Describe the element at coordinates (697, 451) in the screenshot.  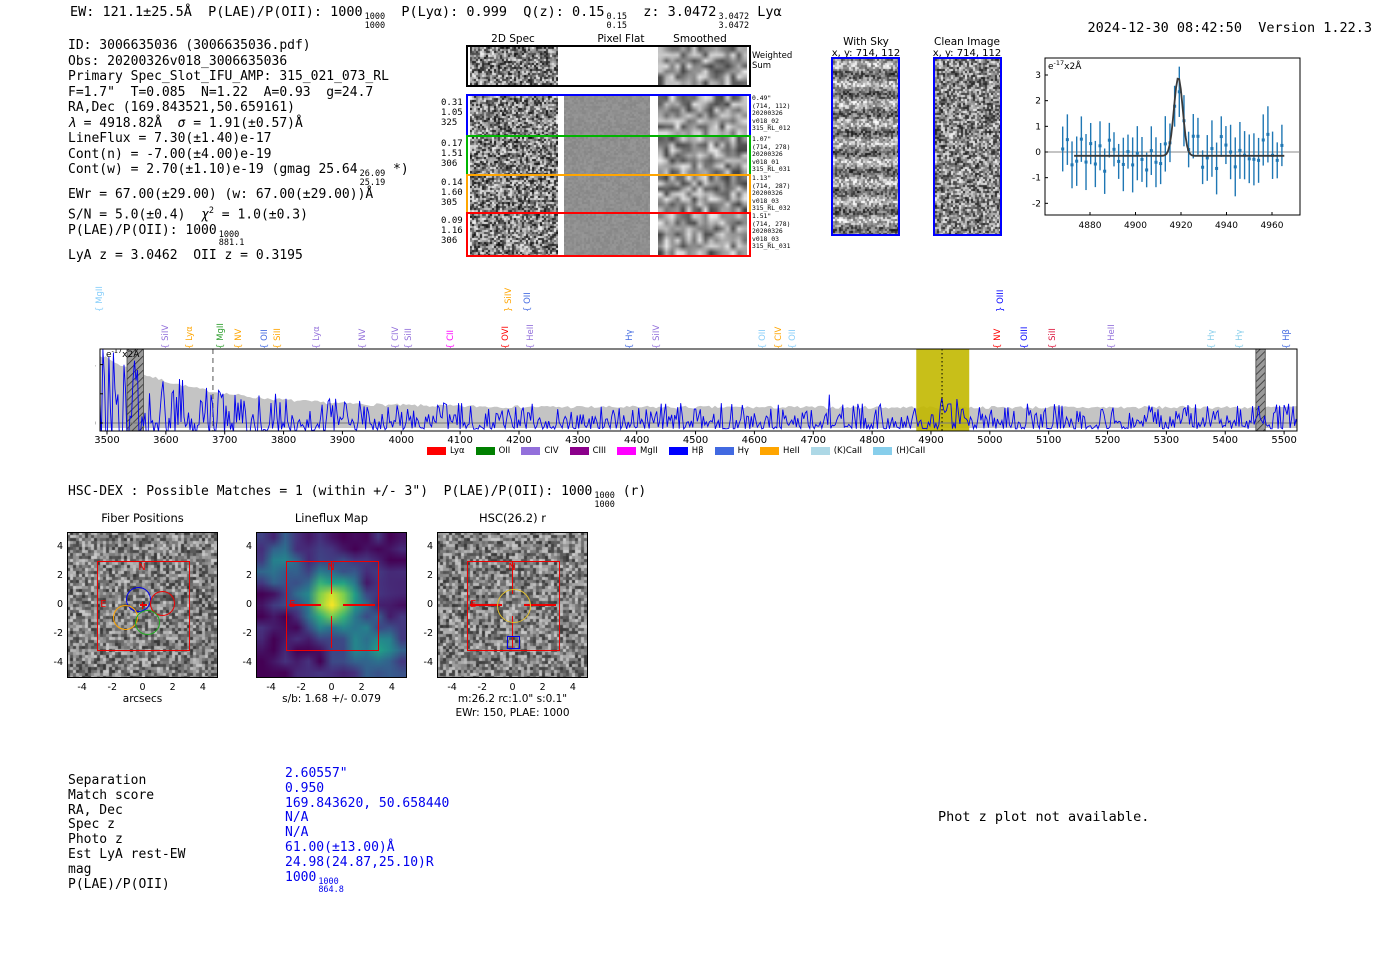
I see `legend-label: Hβ` at that location.